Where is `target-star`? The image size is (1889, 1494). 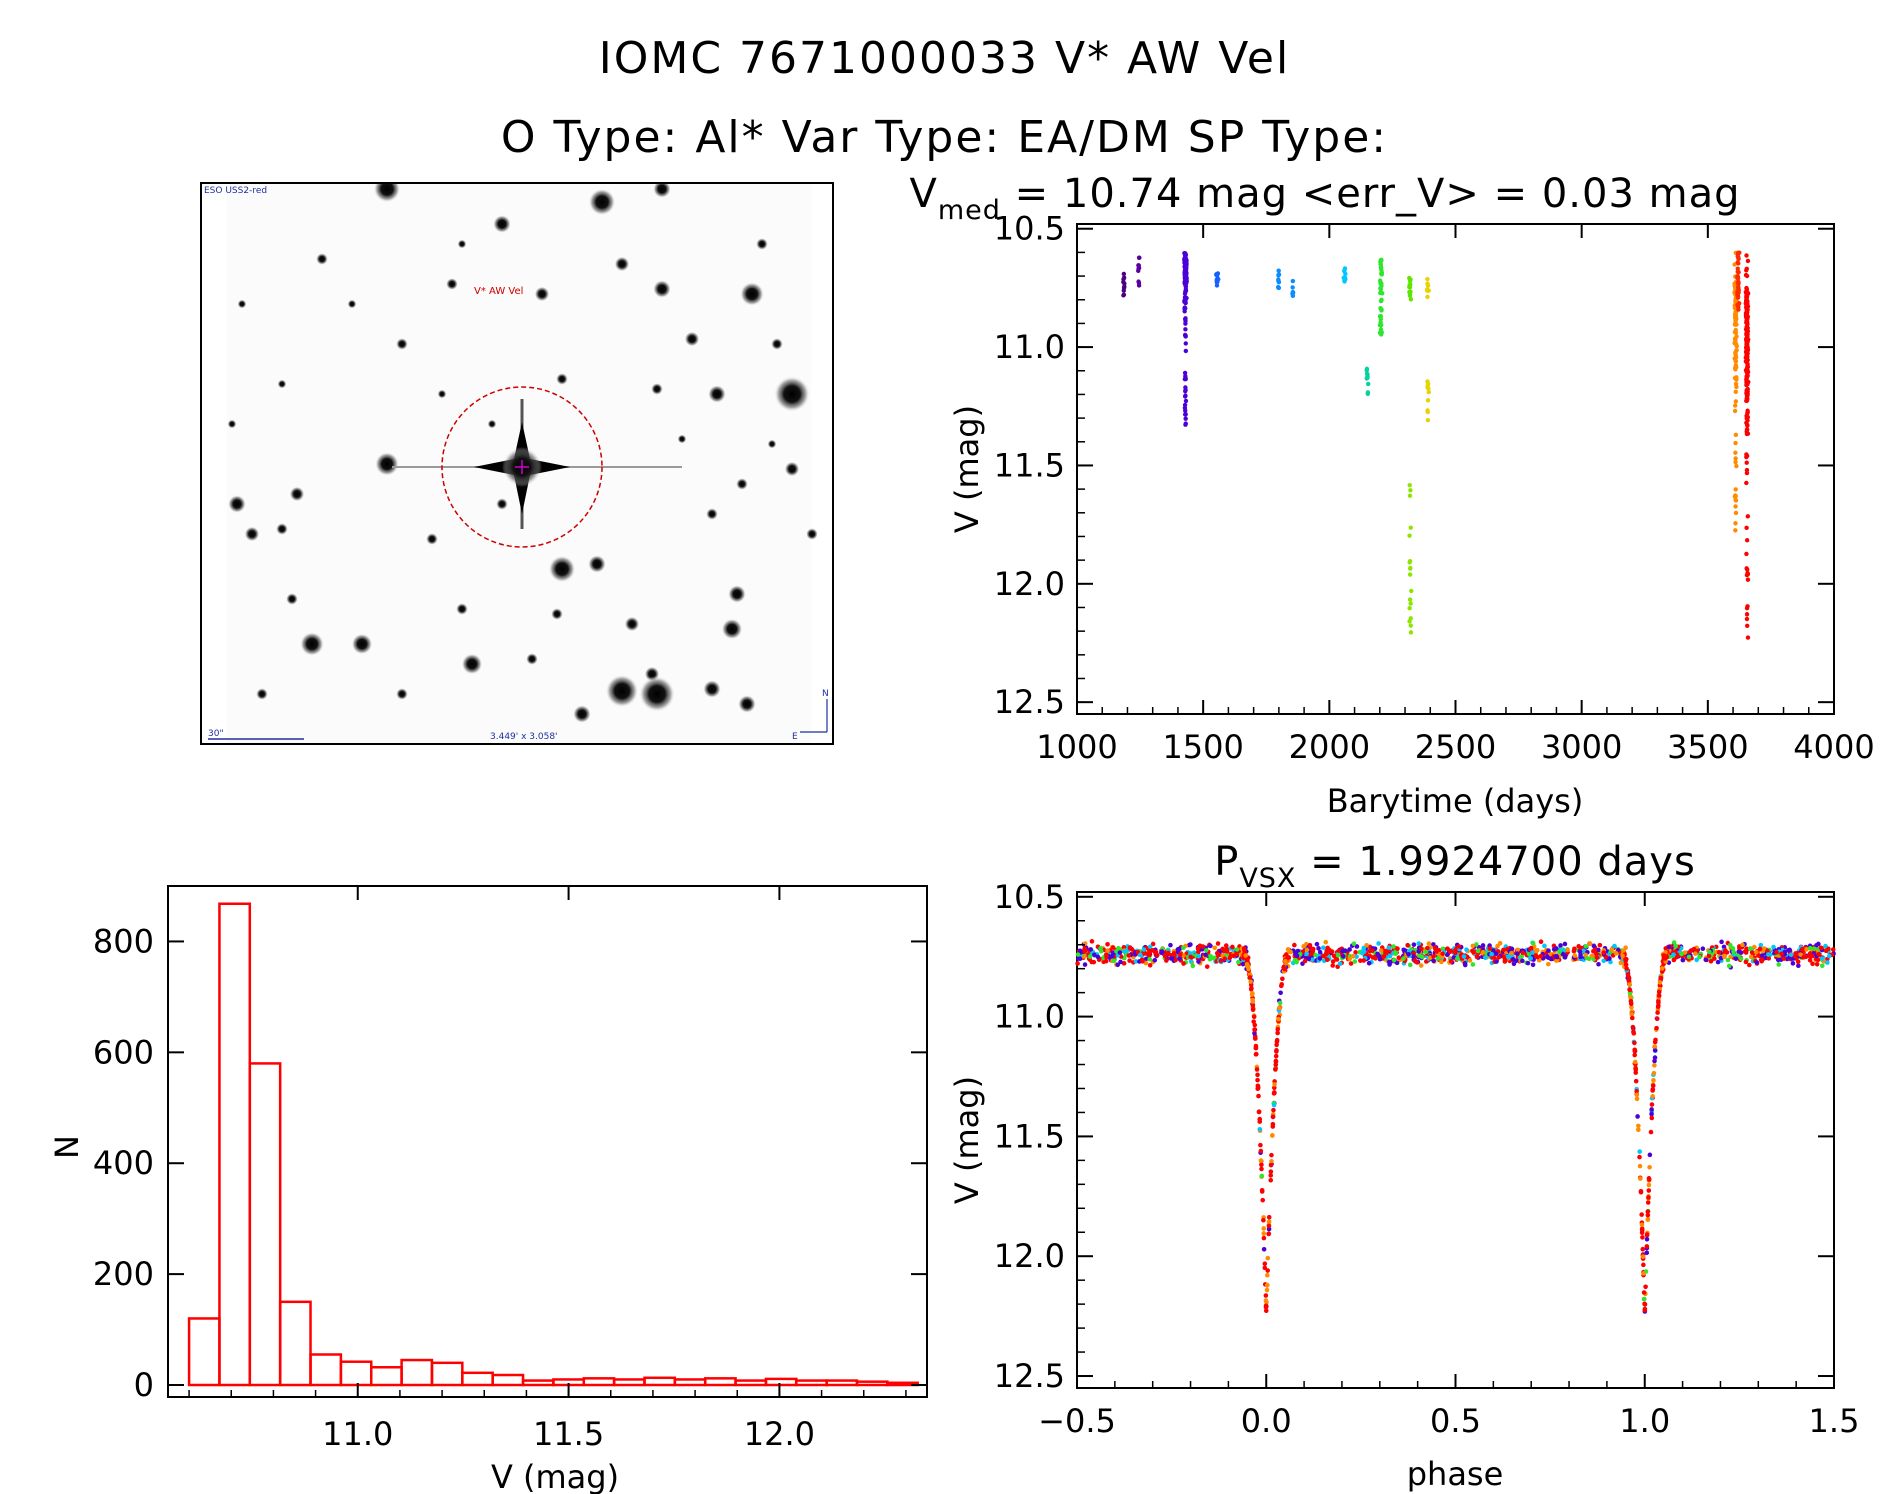
target-star is located at coordinates (537, 464).